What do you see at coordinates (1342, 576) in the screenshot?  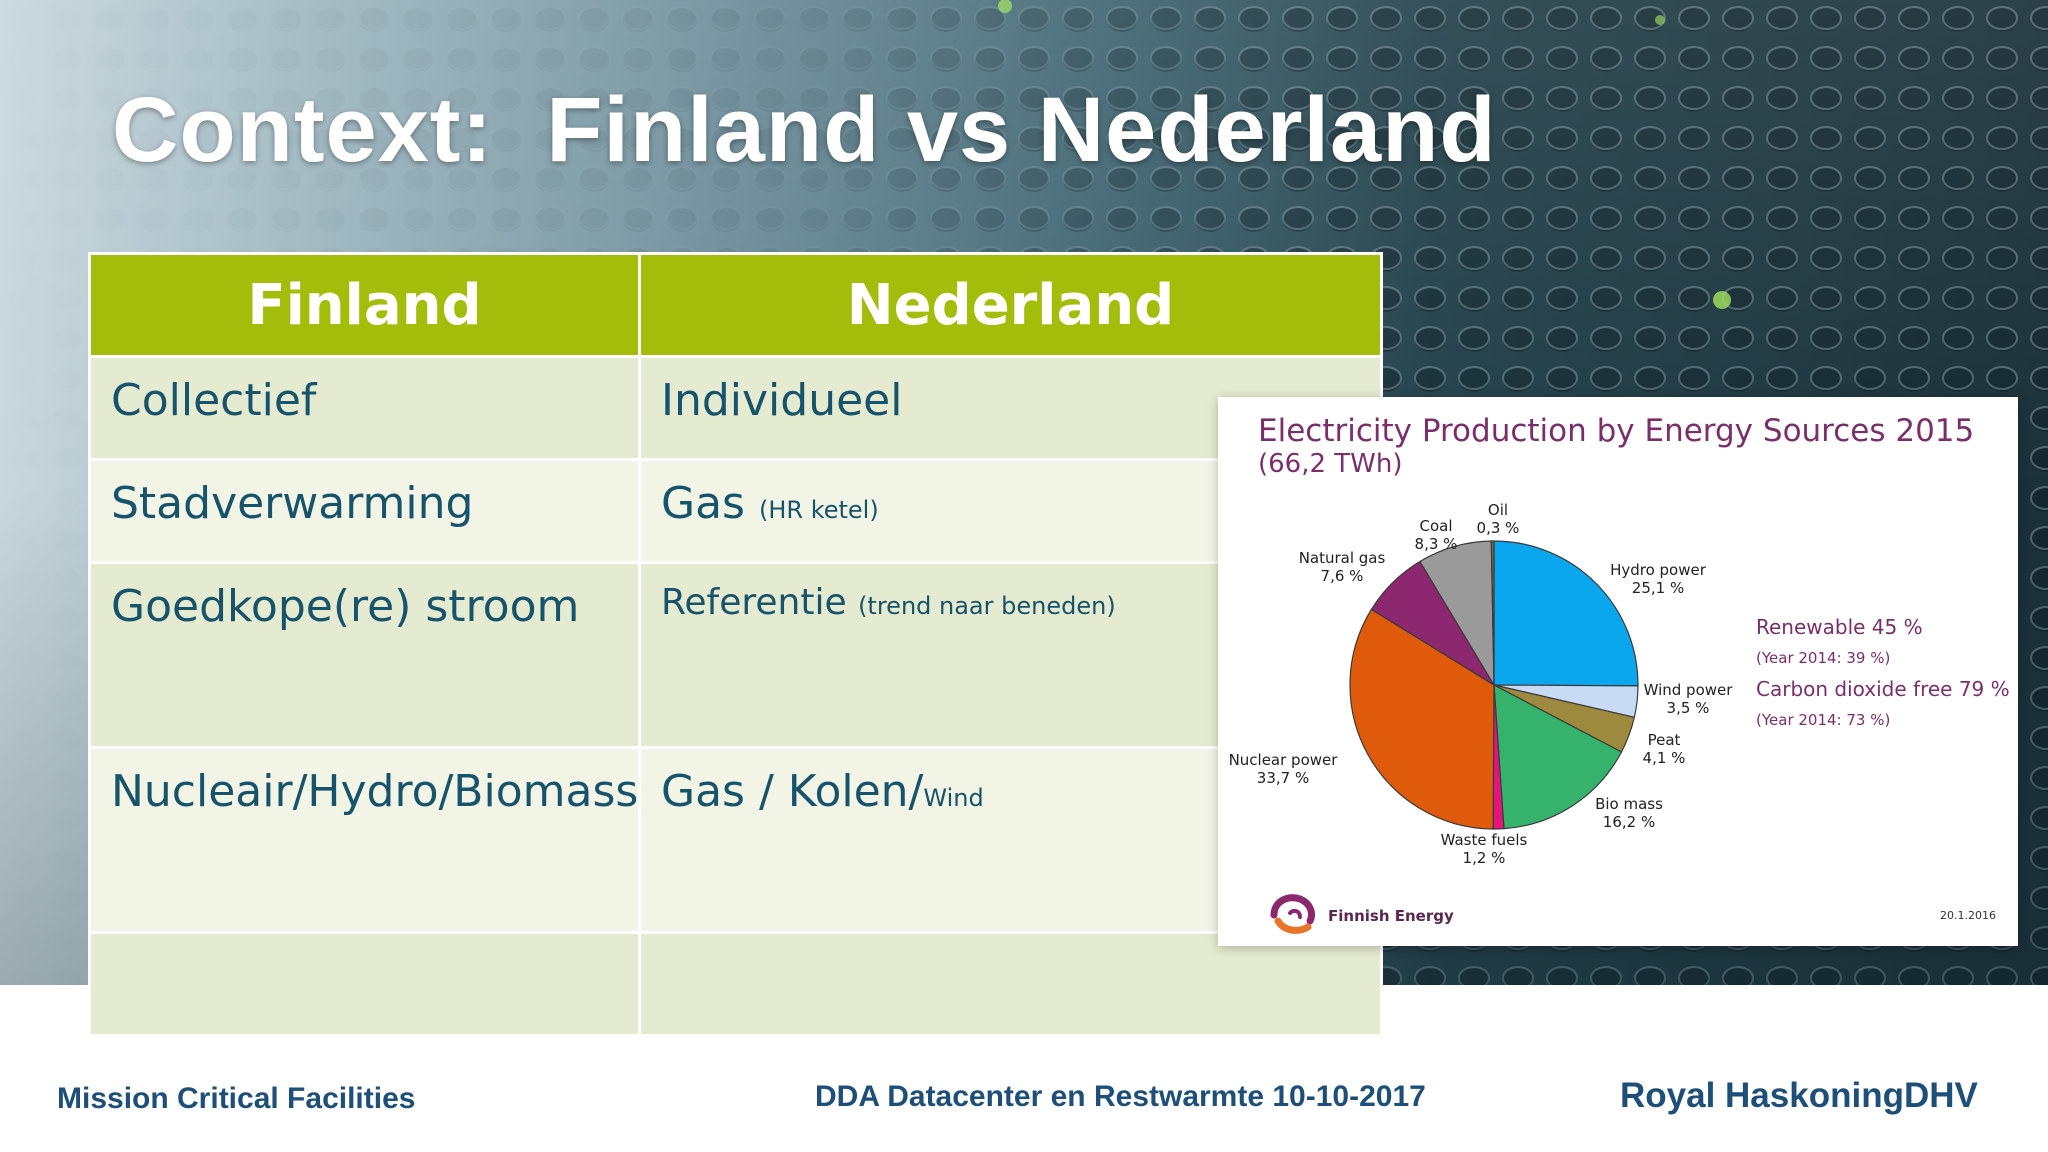 I see `pie-value-natural-gas: 7,6 %` at bounding box center [1342, 576].